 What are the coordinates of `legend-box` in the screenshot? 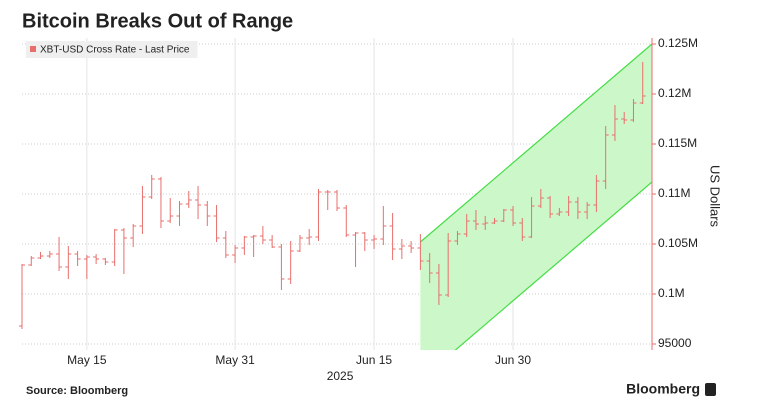 It's located at (112, 49).